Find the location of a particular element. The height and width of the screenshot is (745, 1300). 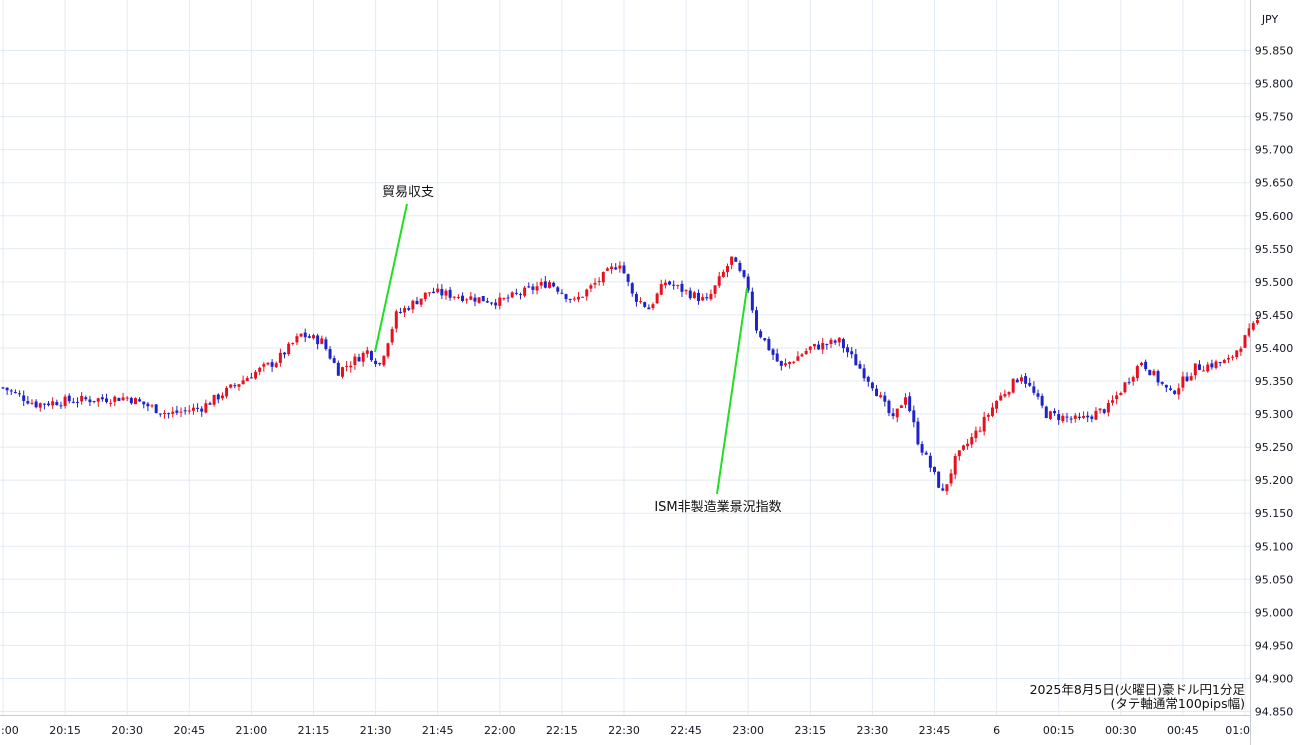

time-tick-label: 23:45 is located at coordinates (935, 730).